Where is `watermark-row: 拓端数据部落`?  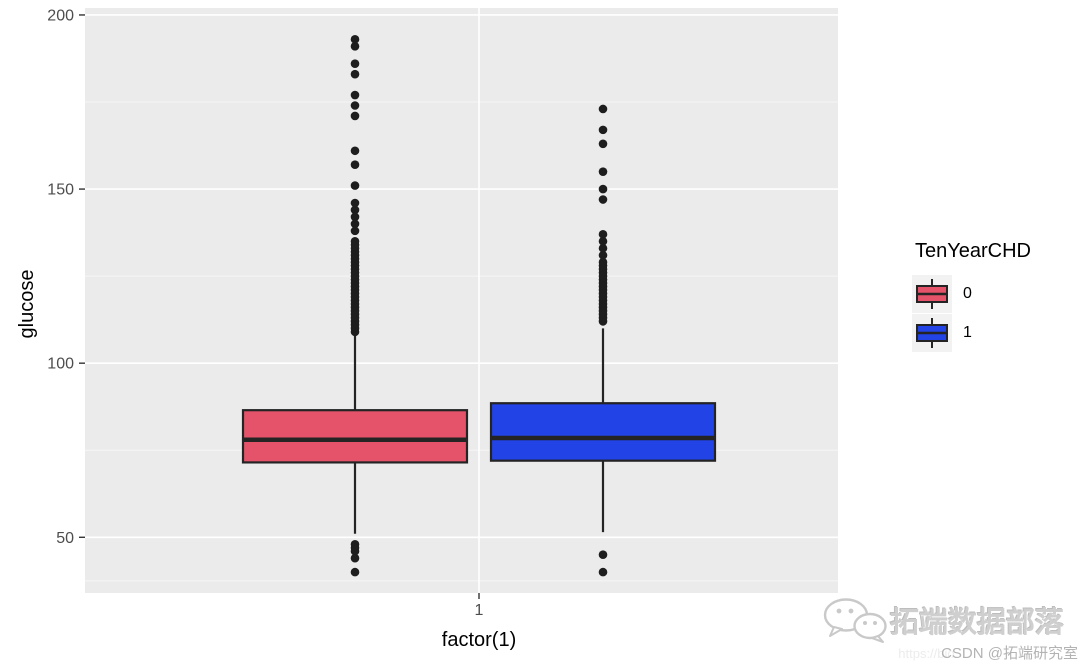
watermark-row: 拓端数据部落 is located at coordinates (950, 620).